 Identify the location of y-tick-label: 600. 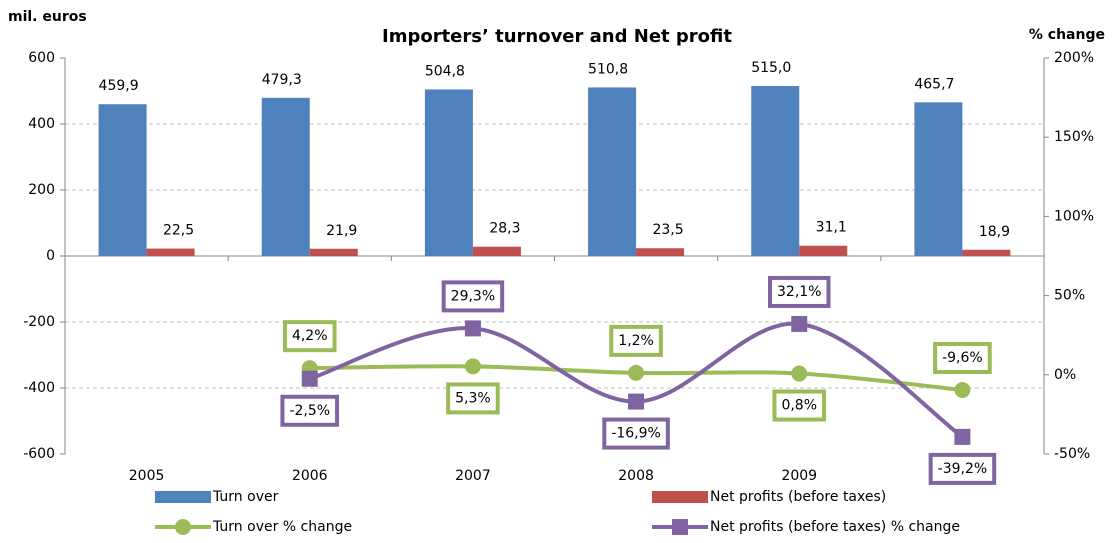
(41, 58).